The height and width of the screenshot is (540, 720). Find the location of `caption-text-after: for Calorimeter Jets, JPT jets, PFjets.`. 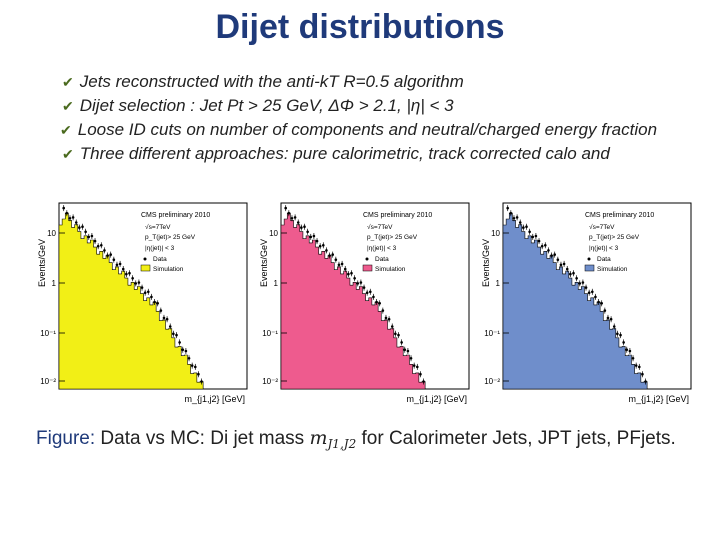

caption-text-after: for Calorimeter Jets, JPT jets, PFjets. is located at coordinates (518, 438).